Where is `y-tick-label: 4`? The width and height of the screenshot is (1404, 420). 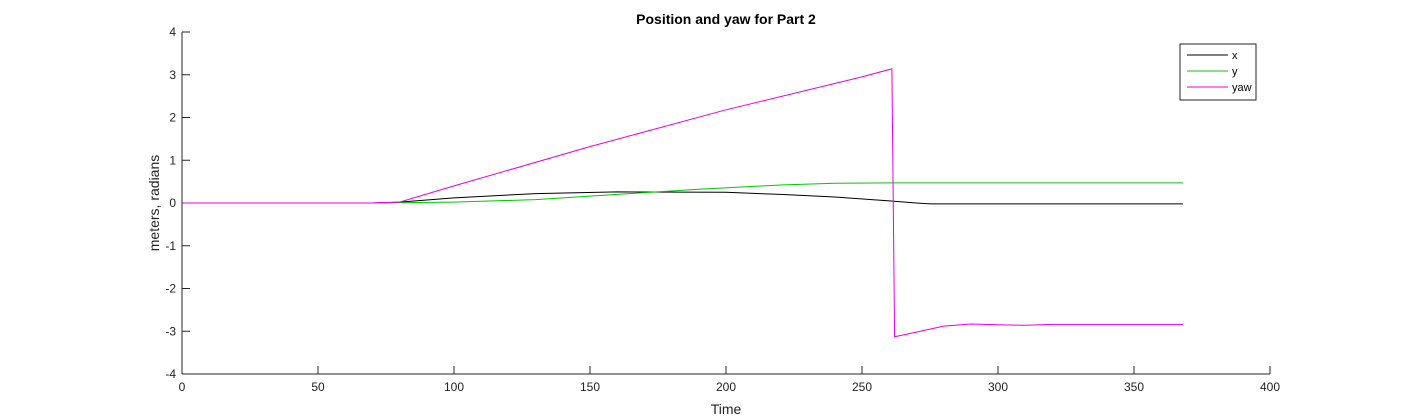
y-tick-label: 4 is located at coordinates (172, 32).